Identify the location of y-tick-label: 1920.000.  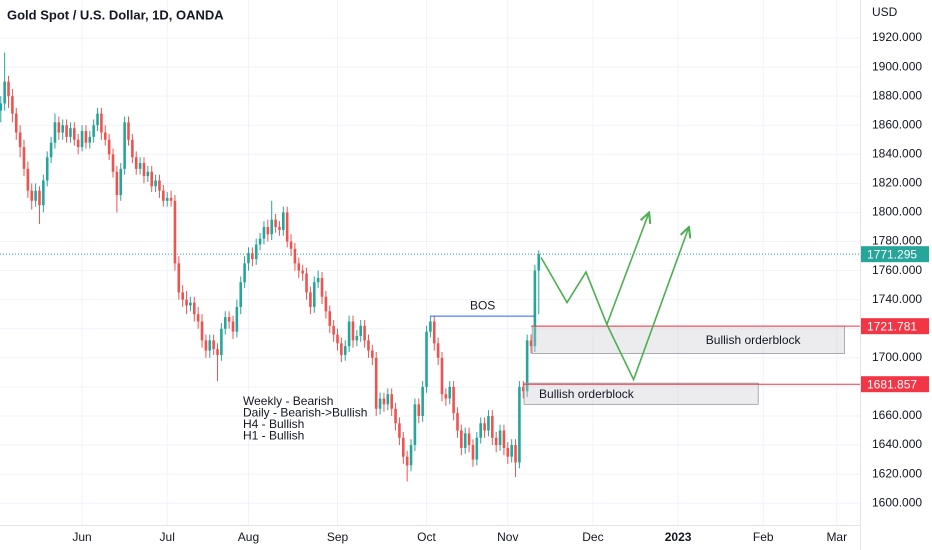
(897, 37).